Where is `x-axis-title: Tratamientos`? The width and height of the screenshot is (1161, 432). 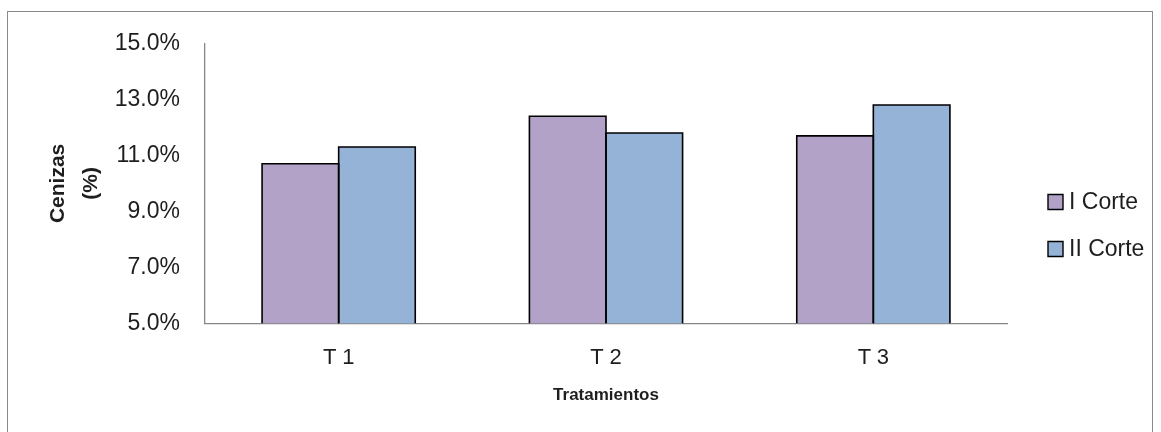
x-axis-title: Tratamientos is located at coordinates (606, 394).